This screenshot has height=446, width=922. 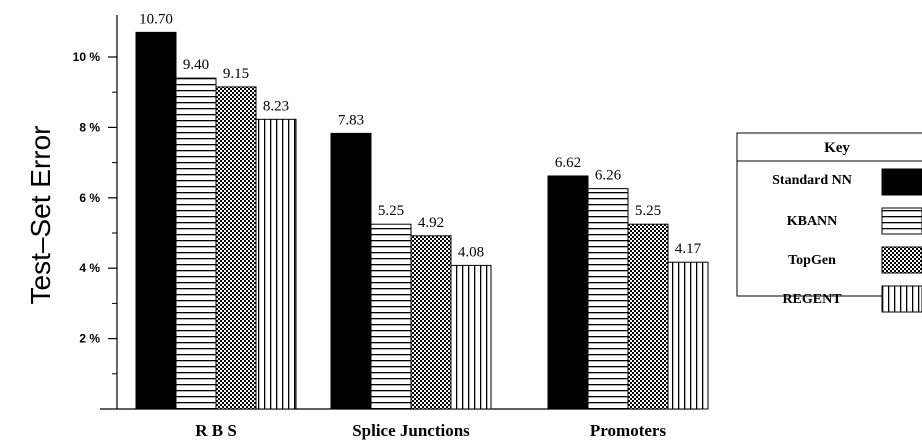 I want to click on category-labels: R B S Splice Junctions Promoters, so click(x=430, y=430).